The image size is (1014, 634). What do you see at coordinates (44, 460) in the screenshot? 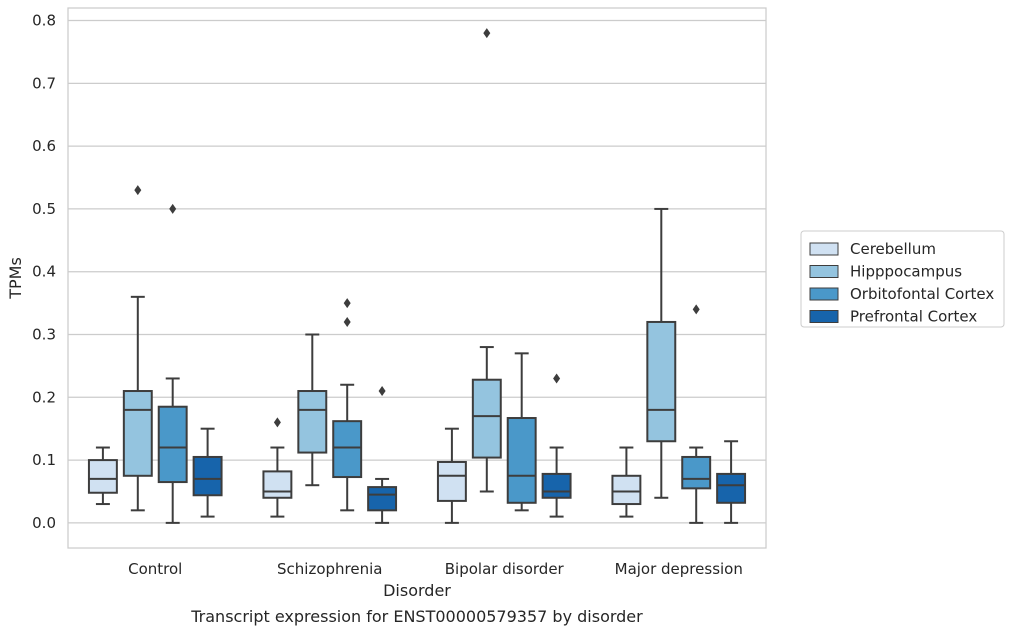
I see `y-tick-label: 0.1` at bounding box center [44, 460].